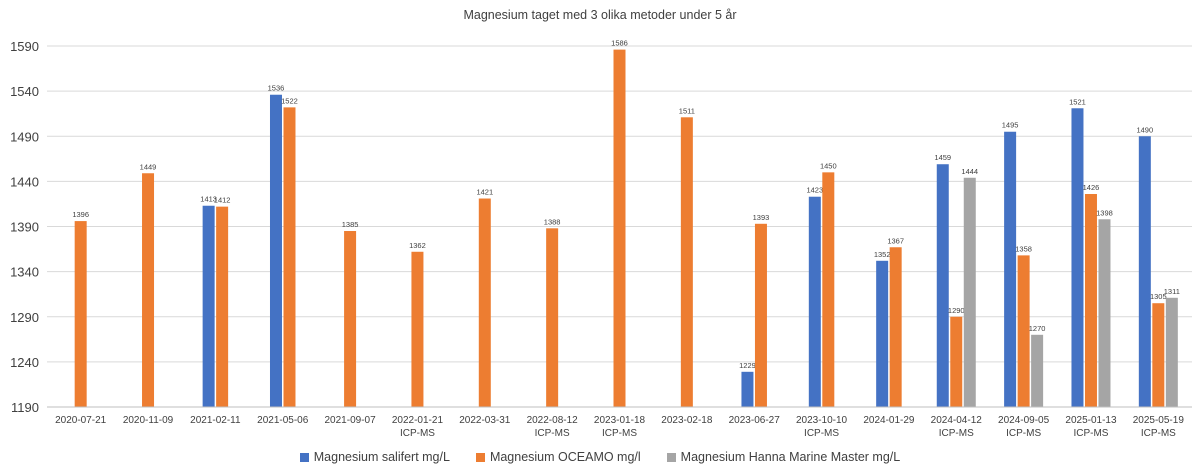 Image resolution: width=1200 pixels, height=473 pixels. What do you see at coordinates (24, 227) in the screenshot?
I see `y-tick-label: 1390` at bounding box center [24, 227].